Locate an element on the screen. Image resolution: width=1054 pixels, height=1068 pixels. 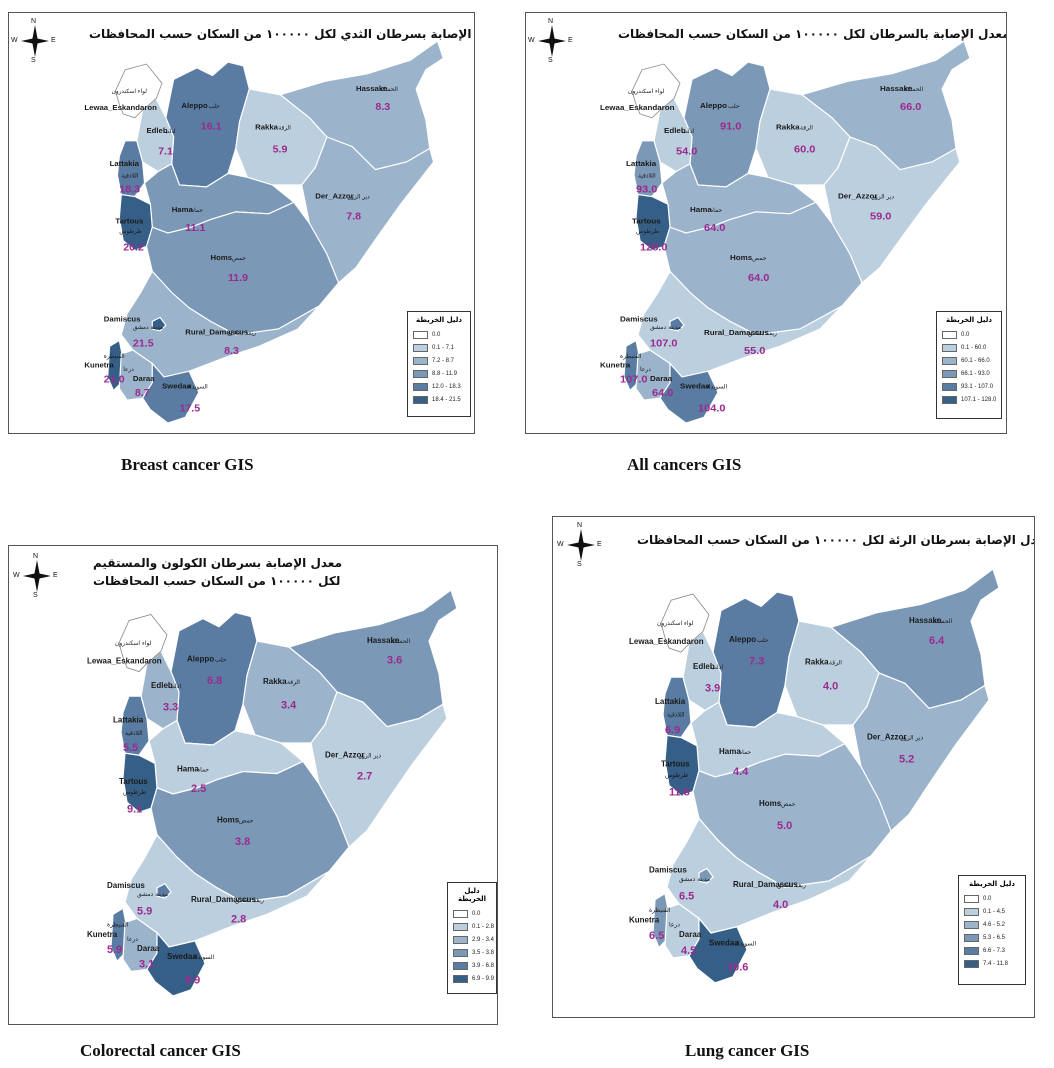
value-hama: 4.4 is located at coordinates (741, 772).